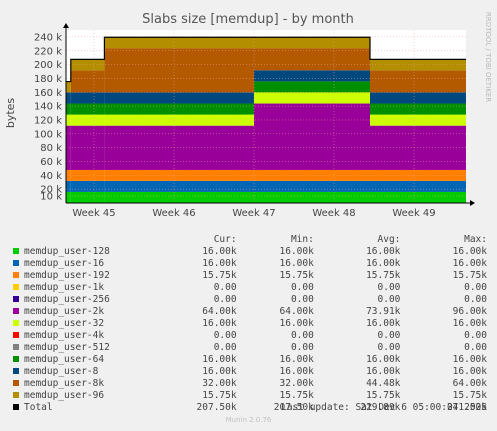 Image resolution: width=497 pixels, height=431 pixels. Describe the element at coordinates (68, 147) in the screenshot. I see `area-memdup_user-2k` at that location.